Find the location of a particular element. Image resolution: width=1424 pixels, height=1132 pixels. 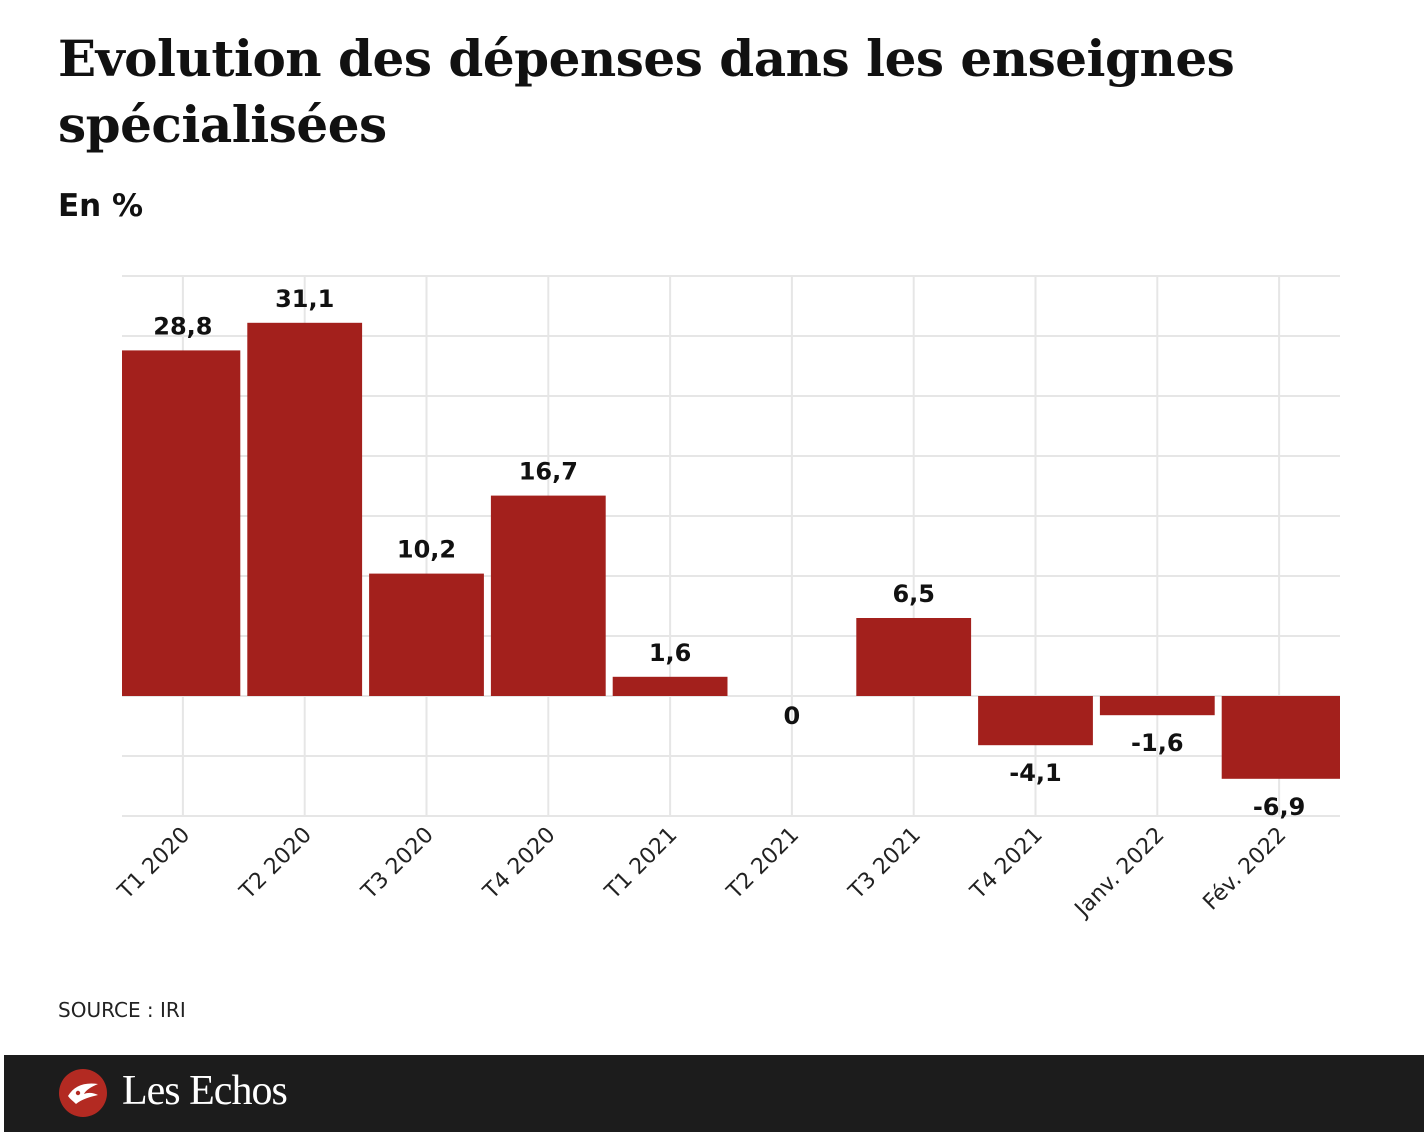

x-tick-label-9: Janv. 2022 is located at coordinates (1119, 873).